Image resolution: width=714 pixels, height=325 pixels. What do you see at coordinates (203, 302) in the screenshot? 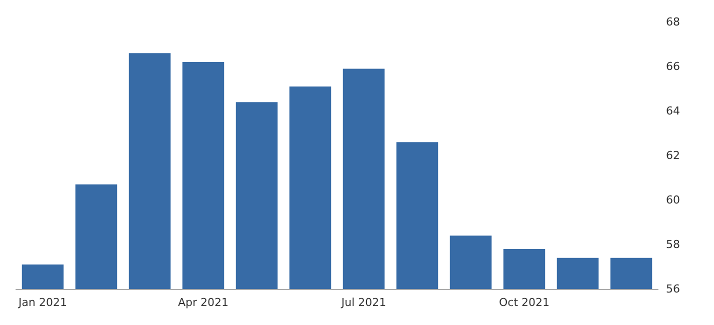
I see `x-tick-label: Apr 2021` at bounding box center [203, 302].